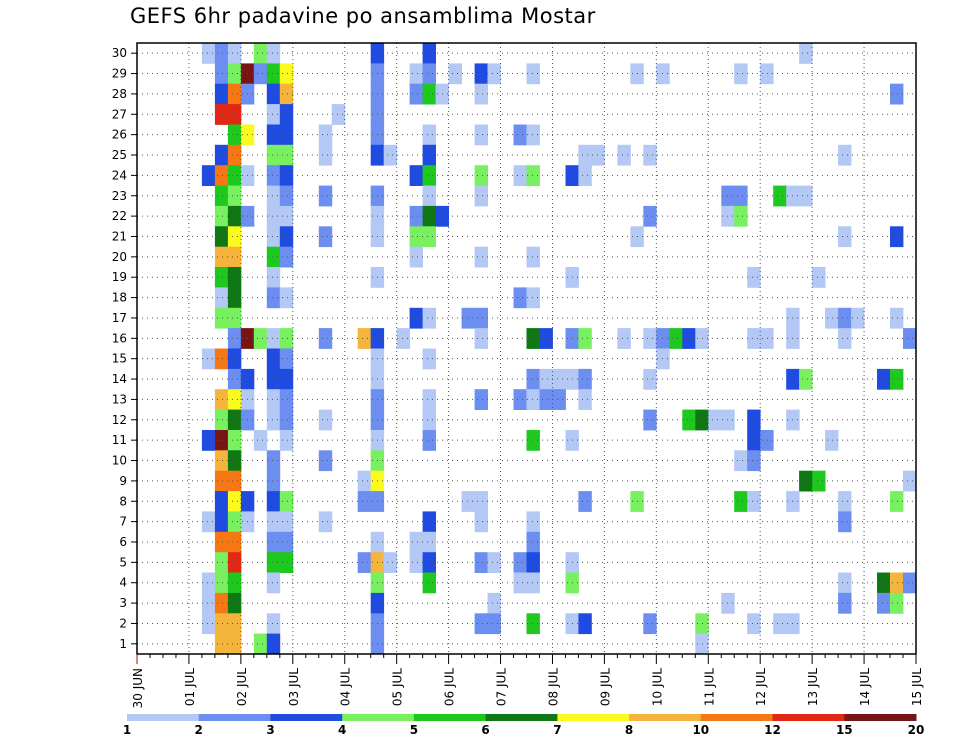 This screenshot has width=960, height=742. I want to click on x-tick-label: 05 JUL, so click(398, 687).